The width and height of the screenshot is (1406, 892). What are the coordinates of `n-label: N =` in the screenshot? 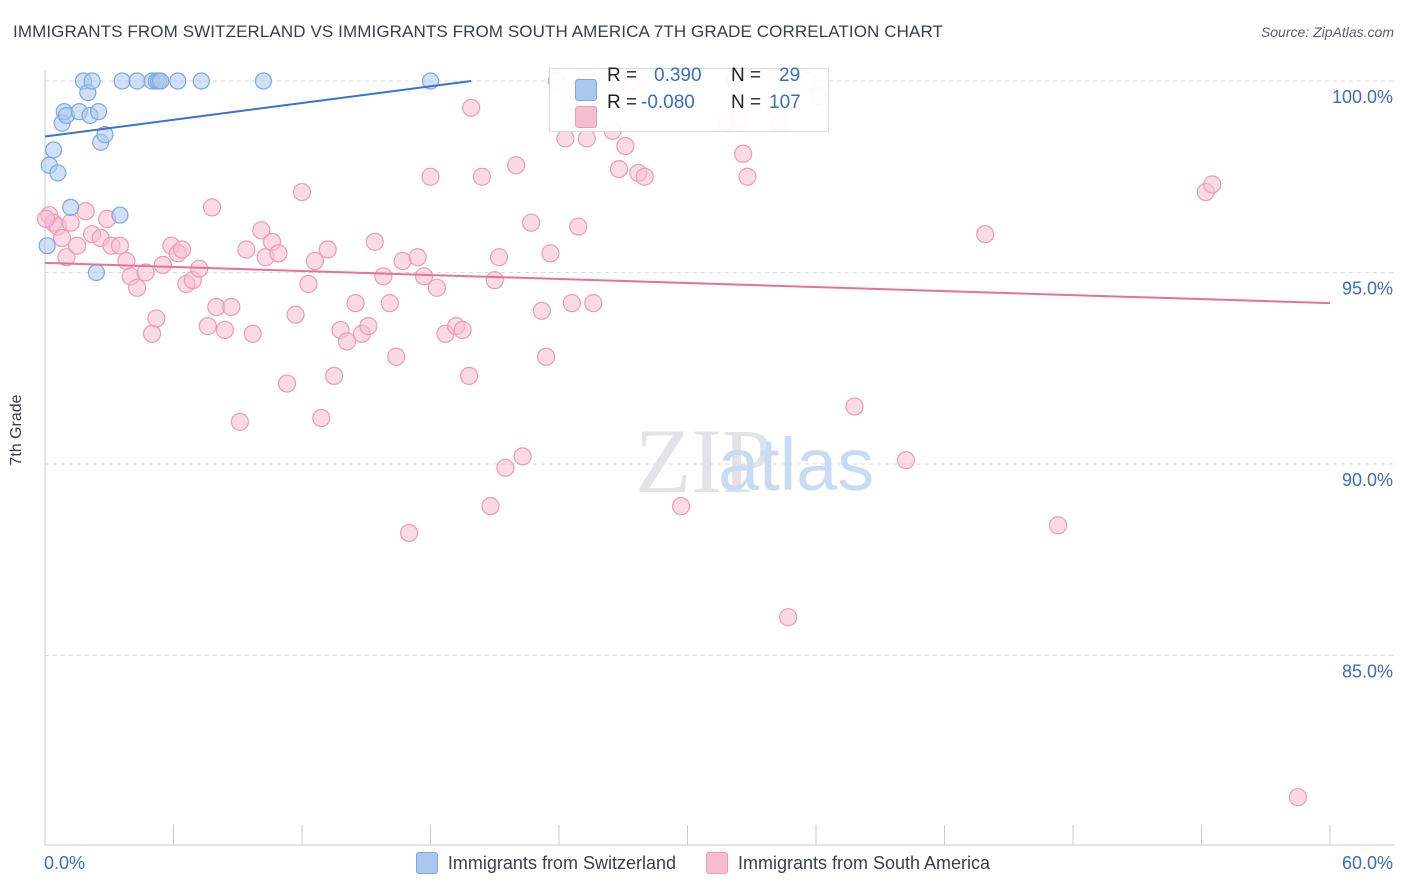 It's located at (746, 102).